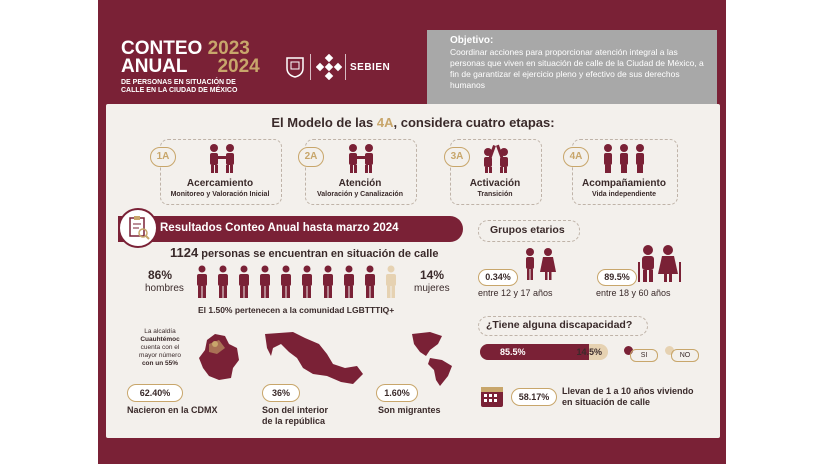  What do you see at coordinates (310, 67) in the screenshot?
I see `logo-divider` at bounding box center [310, 67].